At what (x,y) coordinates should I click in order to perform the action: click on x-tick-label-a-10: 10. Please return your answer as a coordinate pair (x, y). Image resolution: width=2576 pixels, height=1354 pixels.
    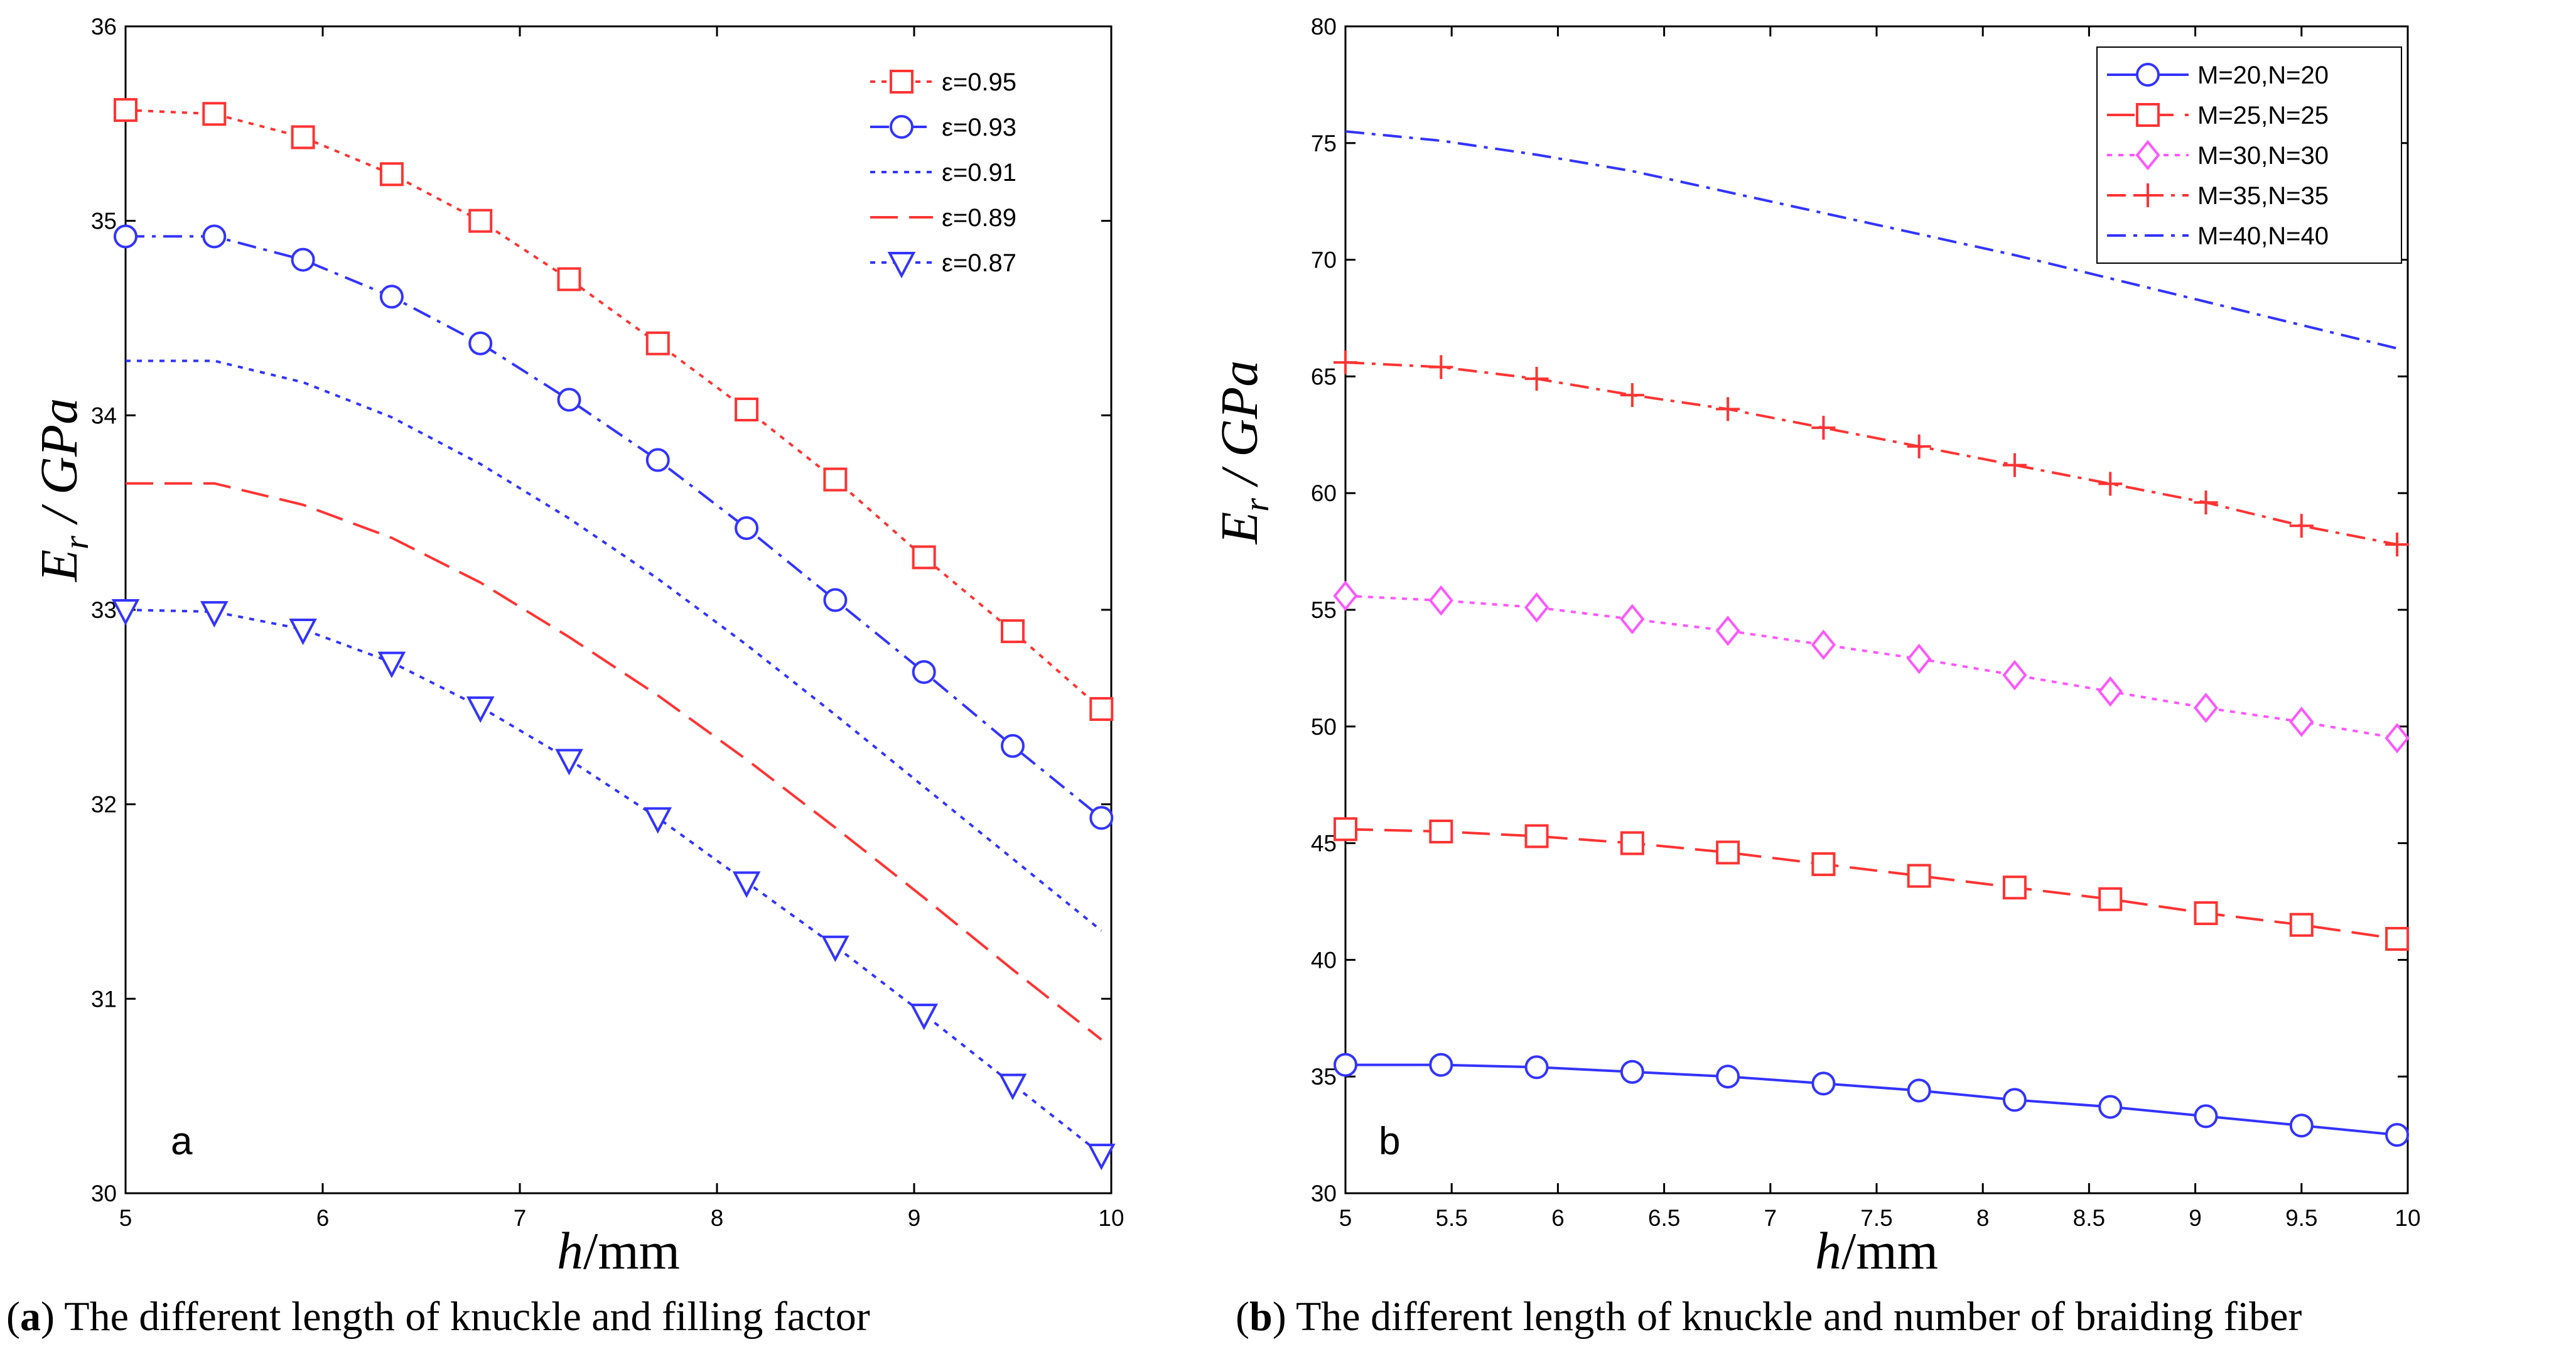
    Looking at the image, I should click on (1111, 1218).